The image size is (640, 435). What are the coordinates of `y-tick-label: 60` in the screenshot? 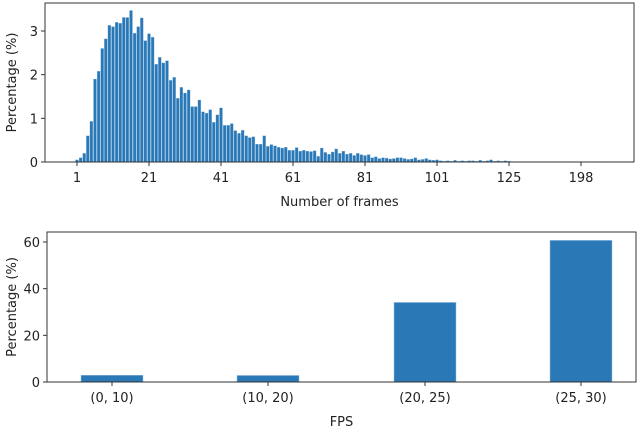 It's located at (31, 243).